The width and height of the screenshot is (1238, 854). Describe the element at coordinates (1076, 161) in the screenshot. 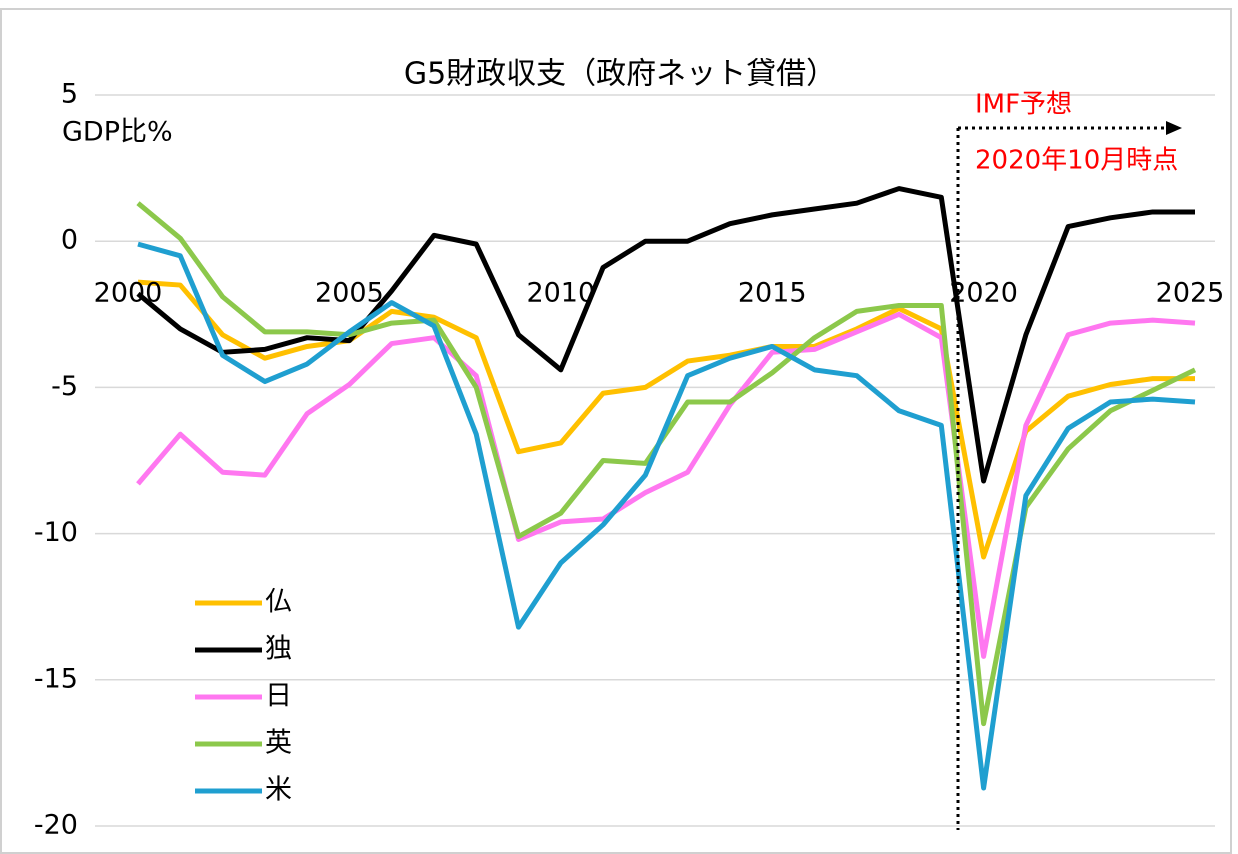

I see `annotation: 2020年10月時点` at that location.